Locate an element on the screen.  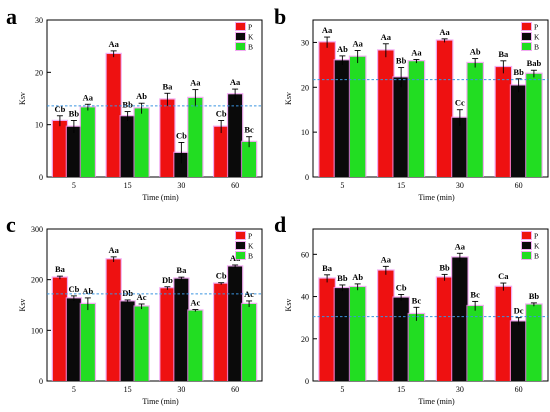
y-tick-label: 100 is located at coordinates (37, 330).